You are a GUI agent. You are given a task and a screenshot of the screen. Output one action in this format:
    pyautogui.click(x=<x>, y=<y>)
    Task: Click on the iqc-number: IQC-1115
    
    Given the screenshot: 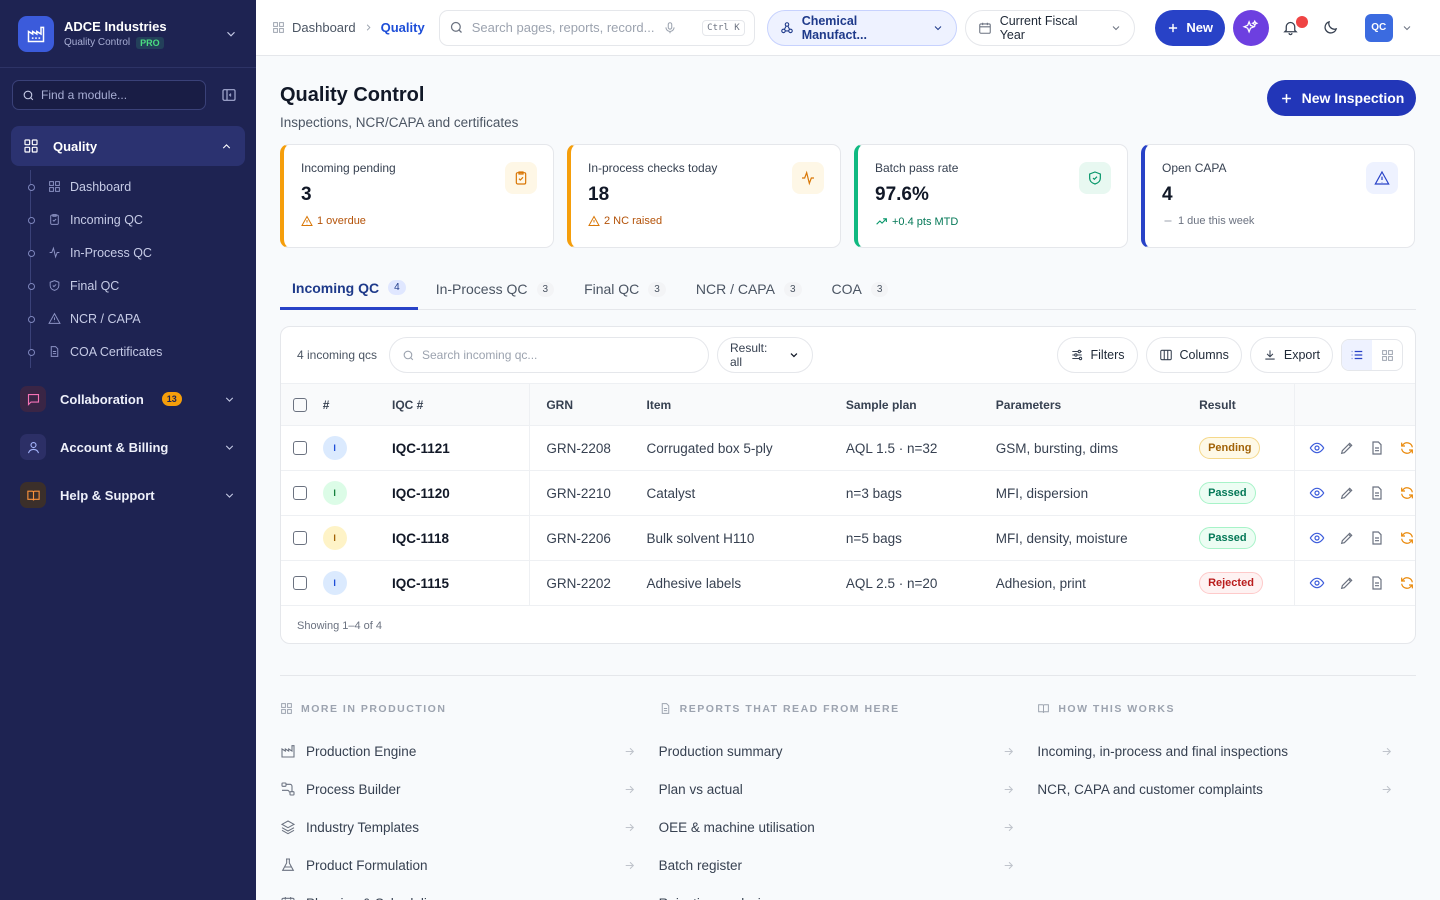 What is the action you would take?
    pyautogui.click(x=456, y=583)
    